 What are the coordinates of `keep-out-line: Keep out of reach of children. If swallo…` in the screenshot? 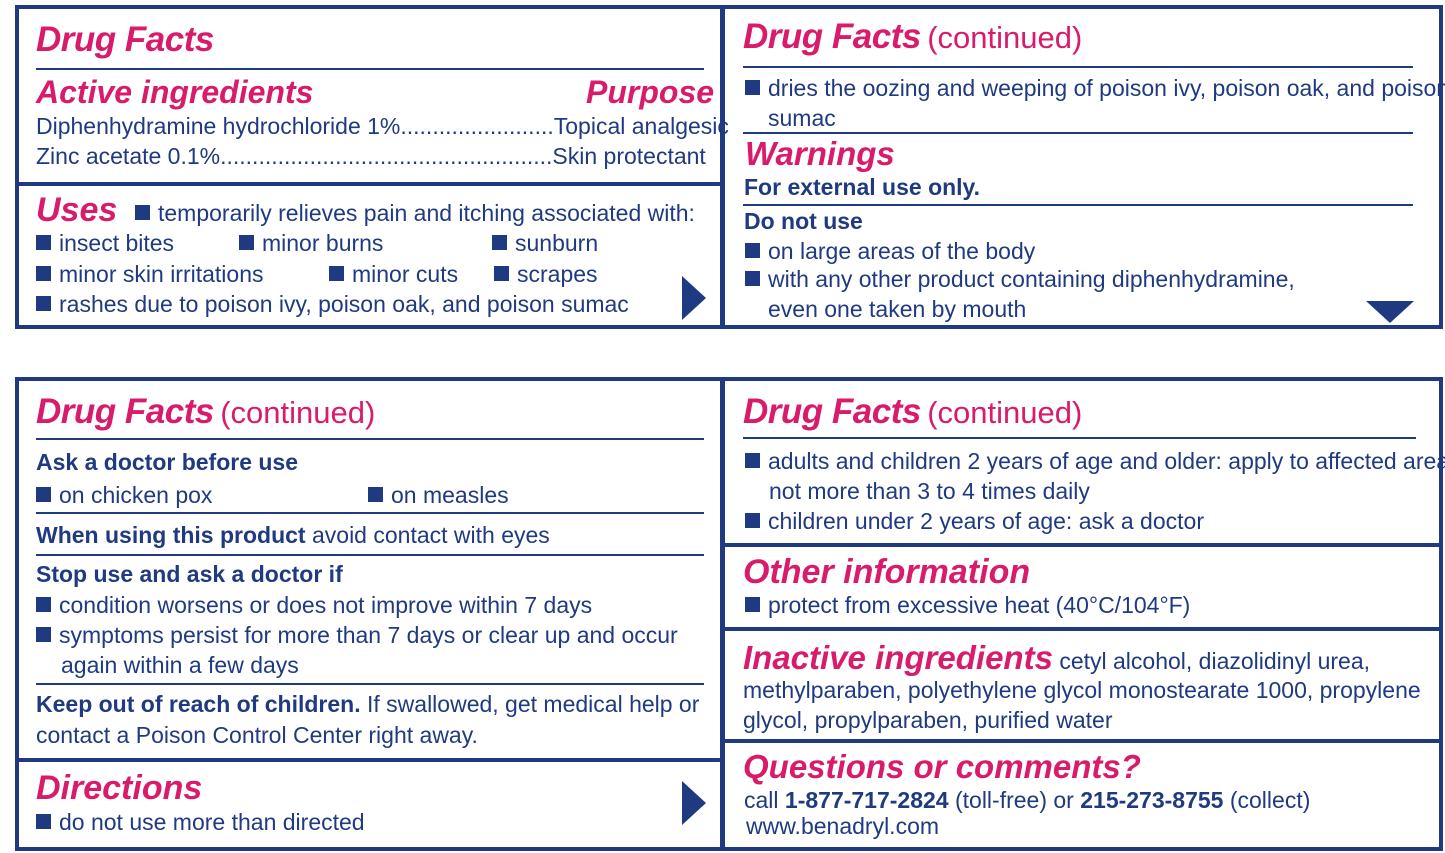 It's located at (367, 704).